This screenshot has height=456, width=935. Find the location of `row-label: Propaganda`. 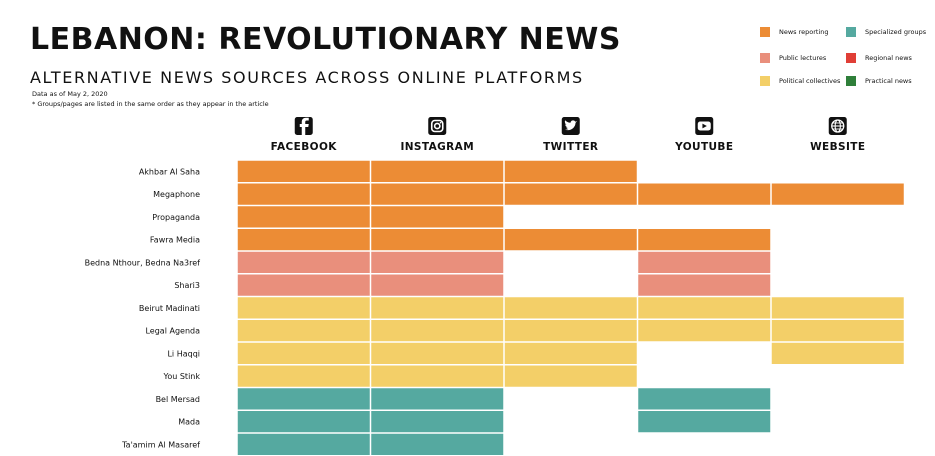

row-label: Propaganda is located at coordinates (176, 217).